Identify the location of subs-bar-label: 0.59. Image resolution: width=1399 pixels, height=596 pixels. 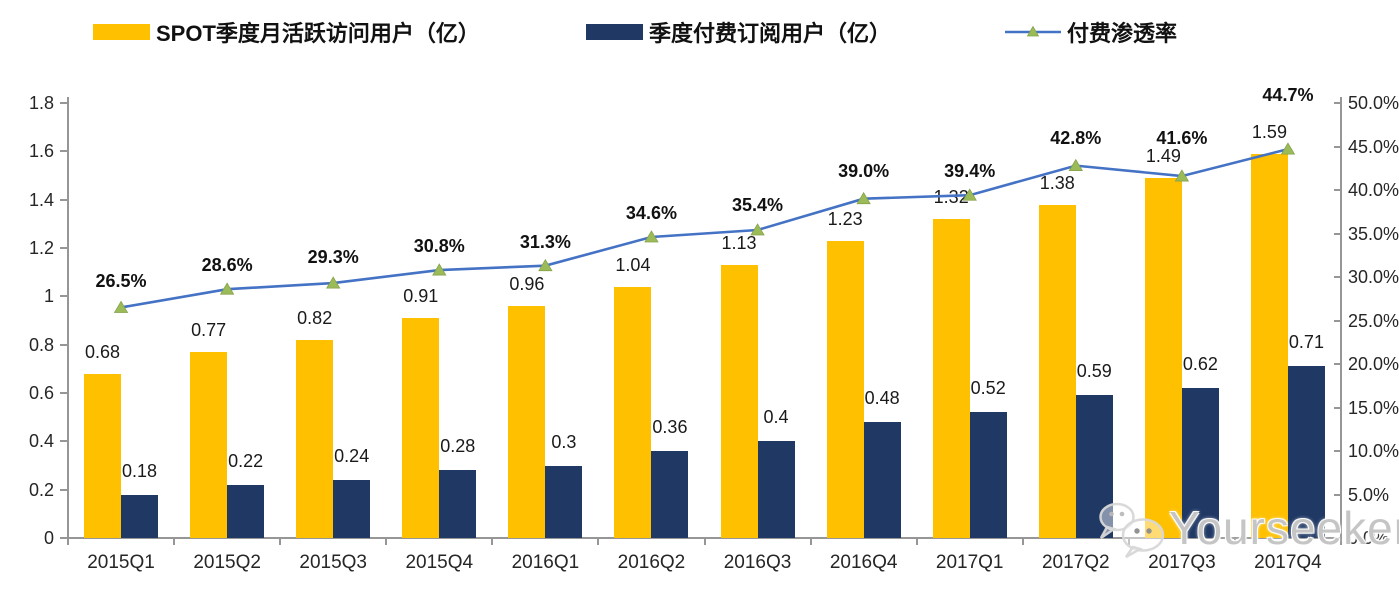
(1094, 371).